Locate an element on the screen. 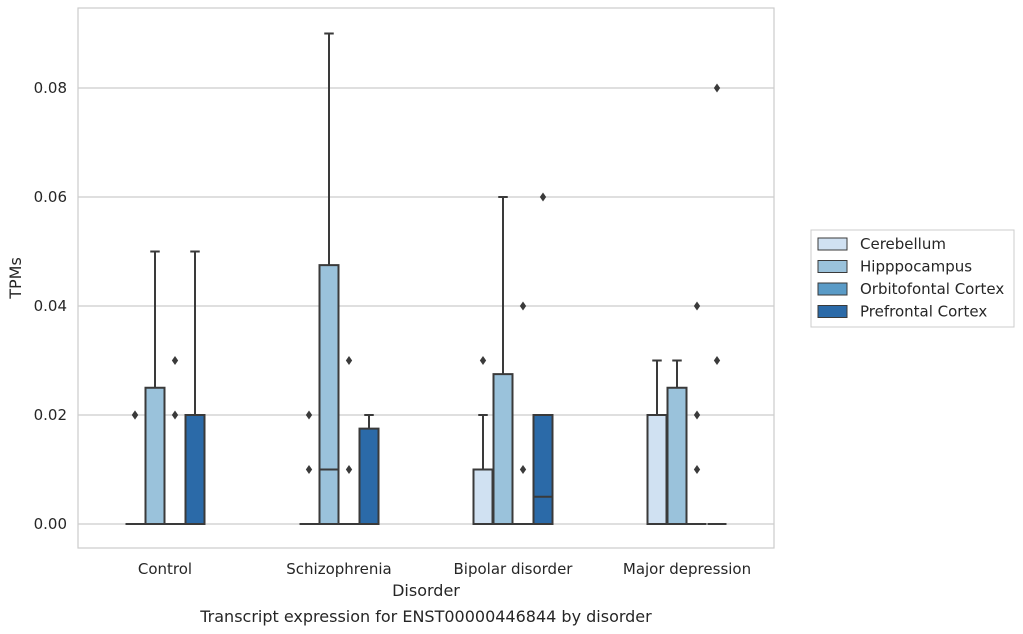  y-tick-labels: 0.00 0.02 0.04 0.06 0.08 is located at coordinates (50, 306).